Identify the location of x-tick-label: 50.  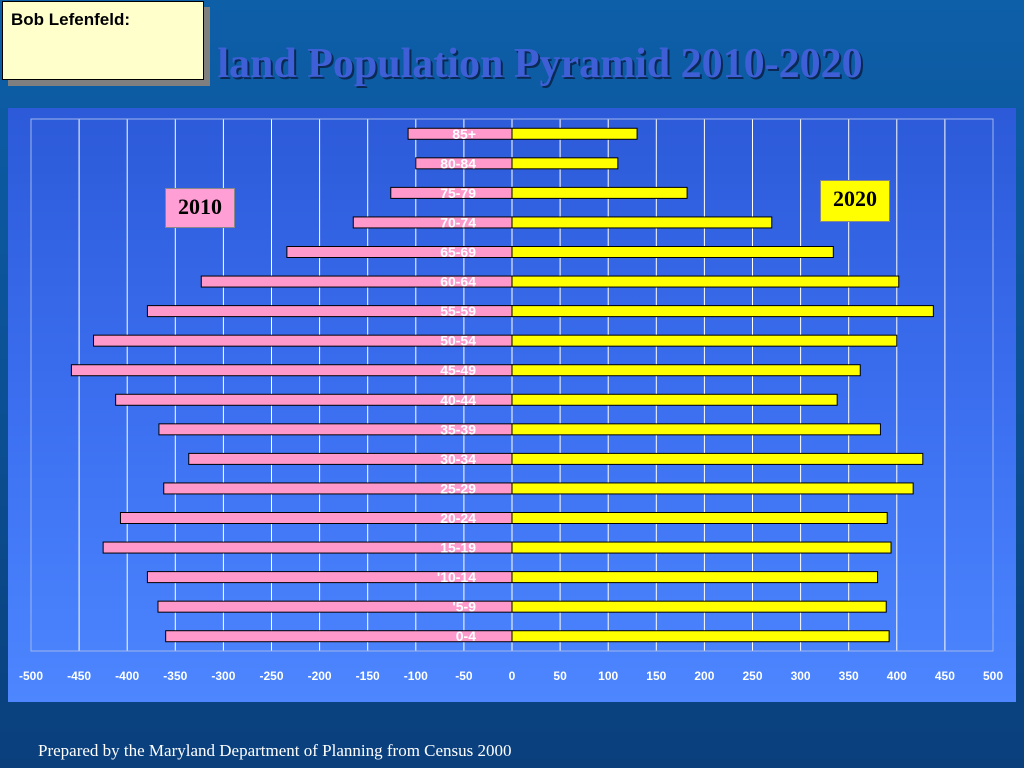
(560, 676).